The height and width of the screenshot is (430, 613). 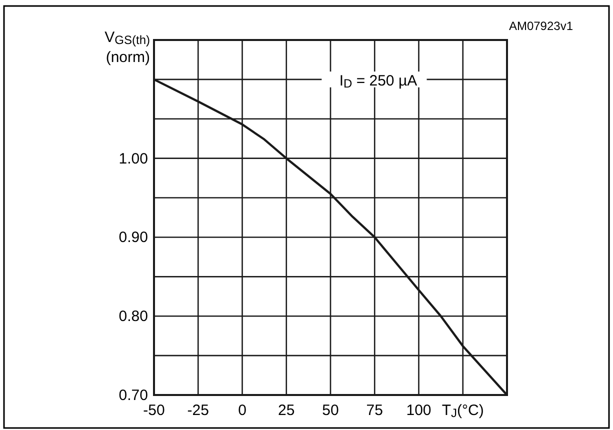 What do you see at coordinates (419, 410) in the screenshot?
I see `x-tick-label: 100` at bounding box center [419, 410].